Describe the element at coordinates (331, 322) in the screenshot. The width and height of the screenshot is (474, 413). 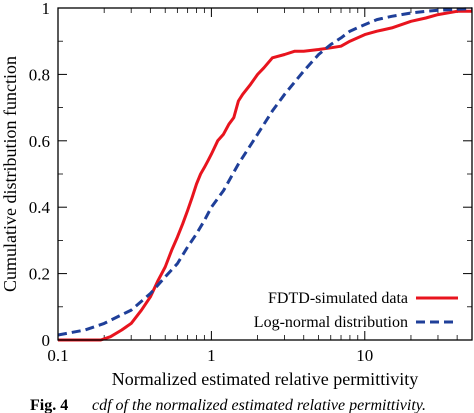
I see `legend-label-lognormal: Log-normal distribution` at that location.